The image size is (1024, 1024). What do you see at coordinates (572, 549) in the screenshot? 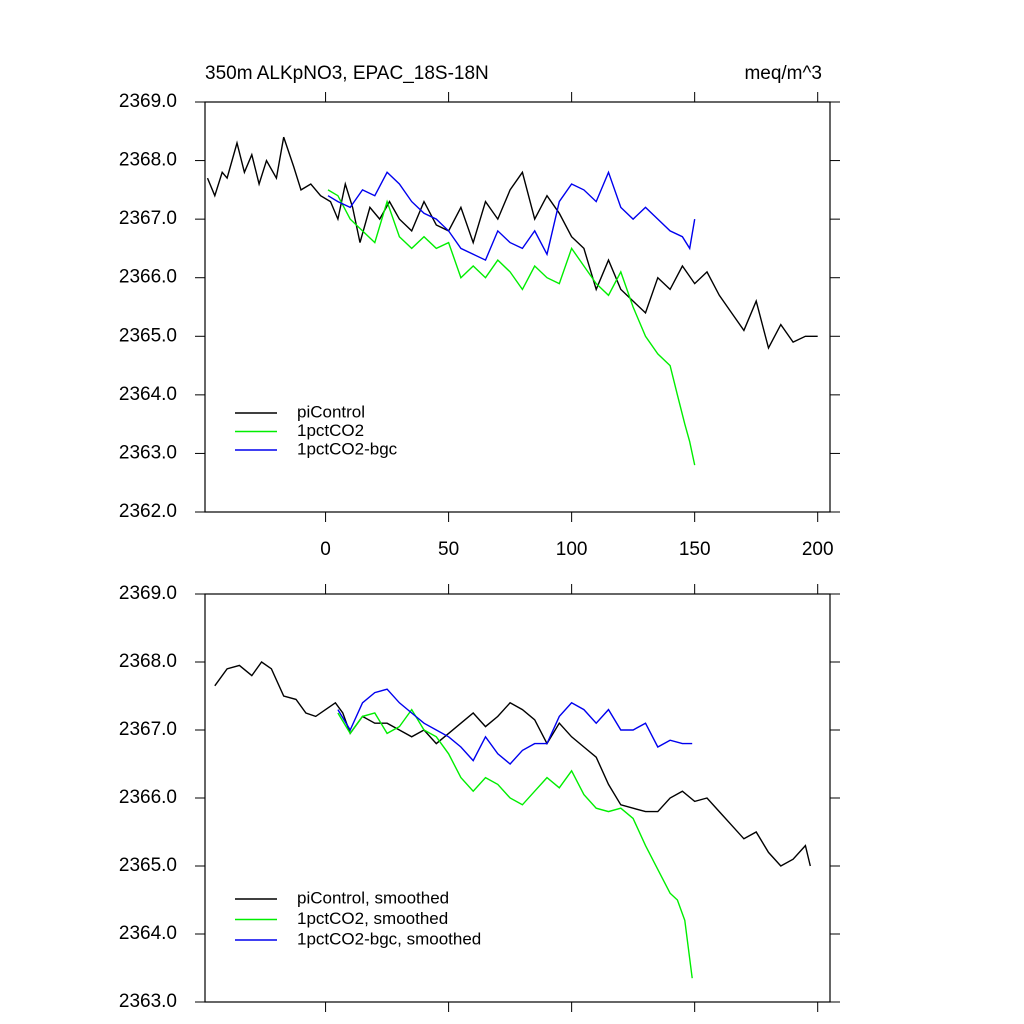
I see `x-tick-label: 100` at bounding box center [572, 549].